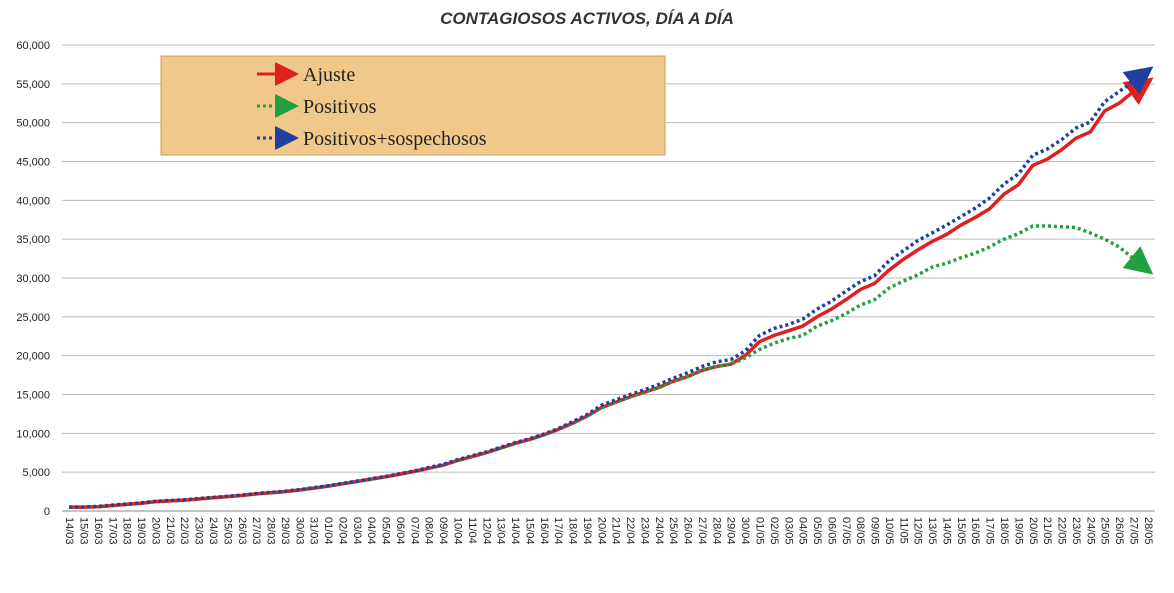 This screenshot has height=593, width=1174. Describe the element at coordinates (33, 240) in the screenshot. I see `y-tick-label: 35,000` at that location.